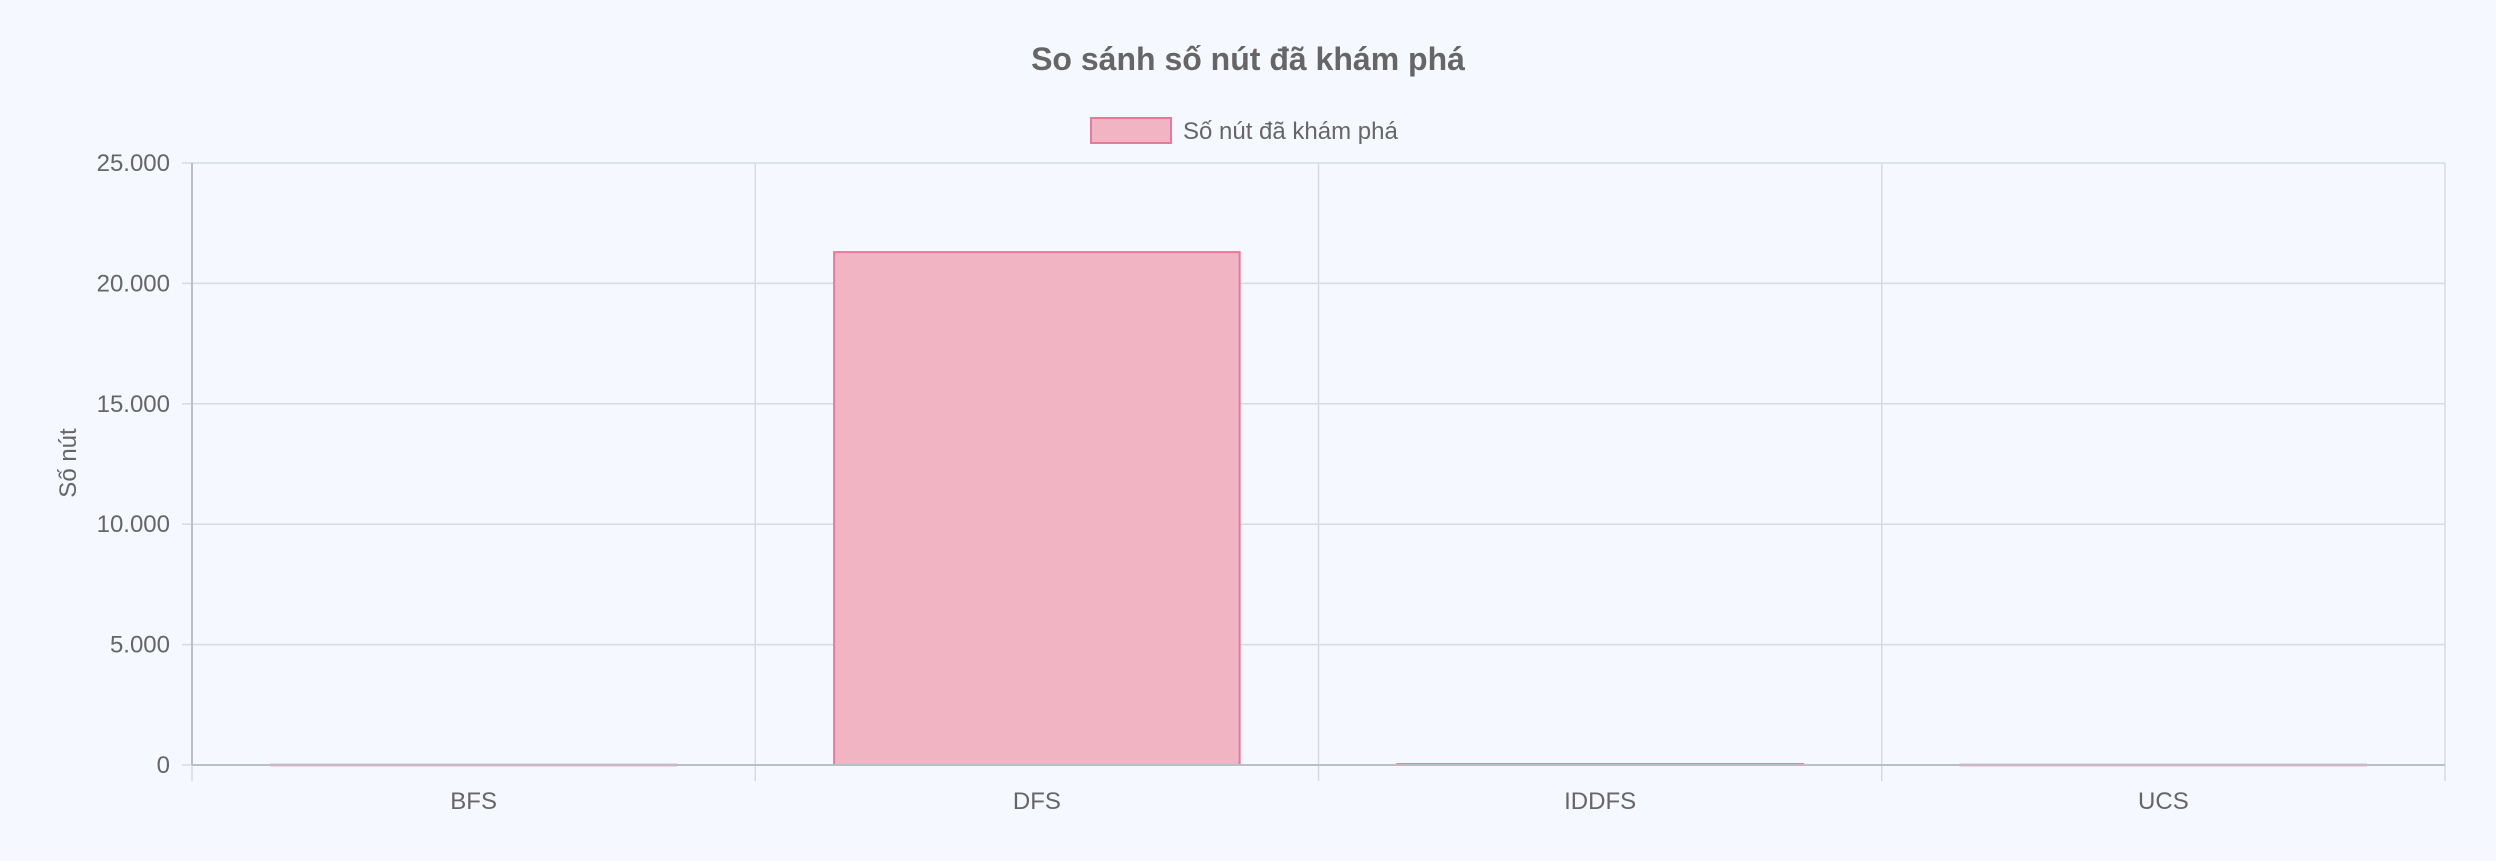  What do you see at coordinates (68, 463) in the screenshot?
I see `y-axis-label: Số nút` at bounding box center [68, 463].